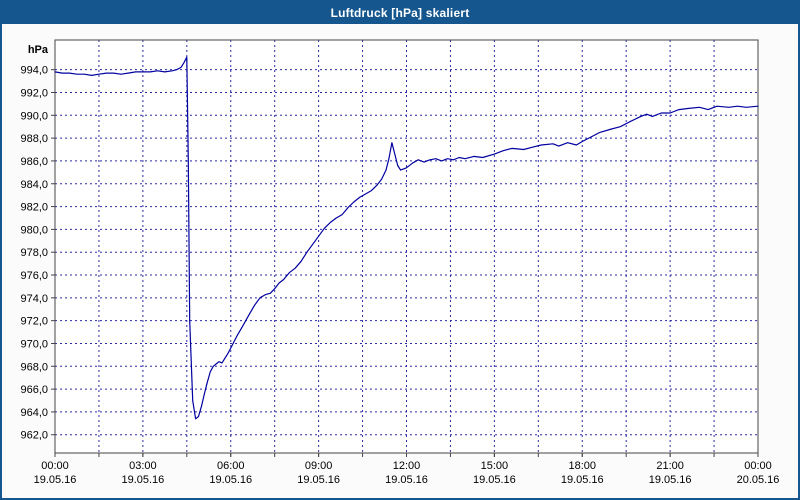 The height and width of the screenshot is (500, 800). Describe the element at coordinates (34, 299) in the screenshot. I see `svg-text: 974,0` at that location.